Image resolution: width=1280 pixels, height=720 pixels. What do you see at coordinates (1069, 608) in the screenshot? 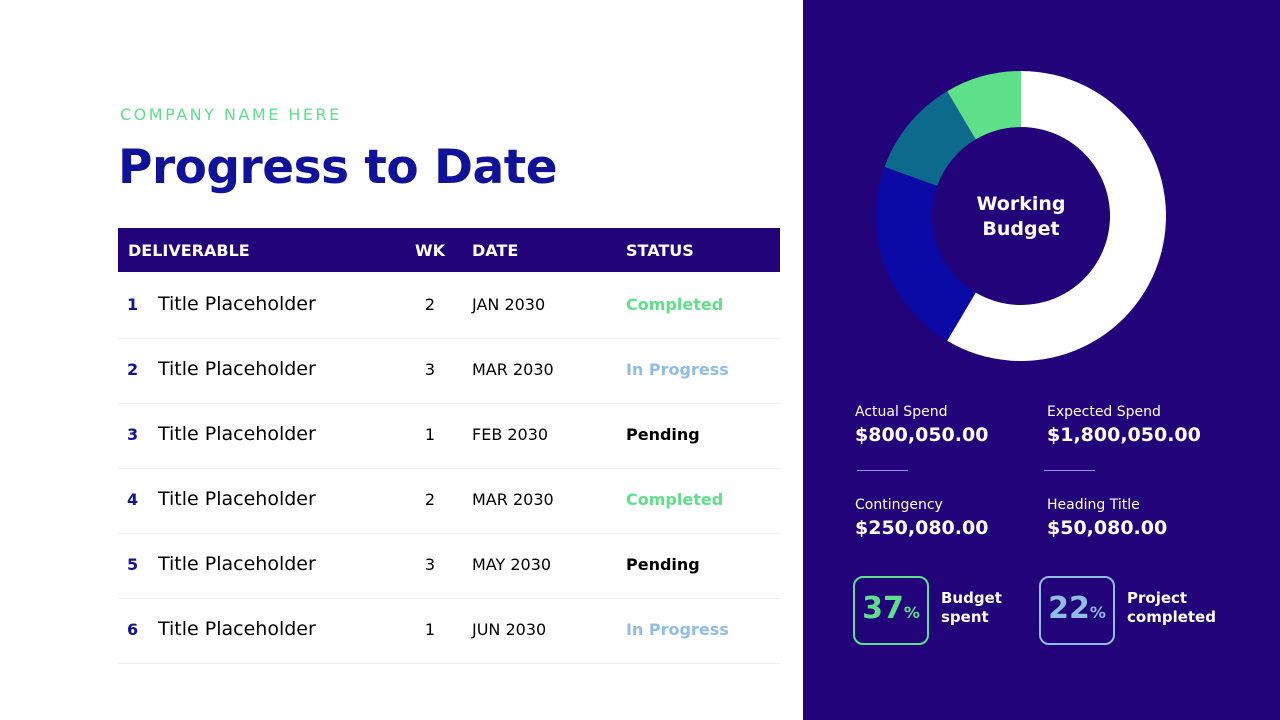
I see `kpi-number: 22` at bounding box center [1069, 608].